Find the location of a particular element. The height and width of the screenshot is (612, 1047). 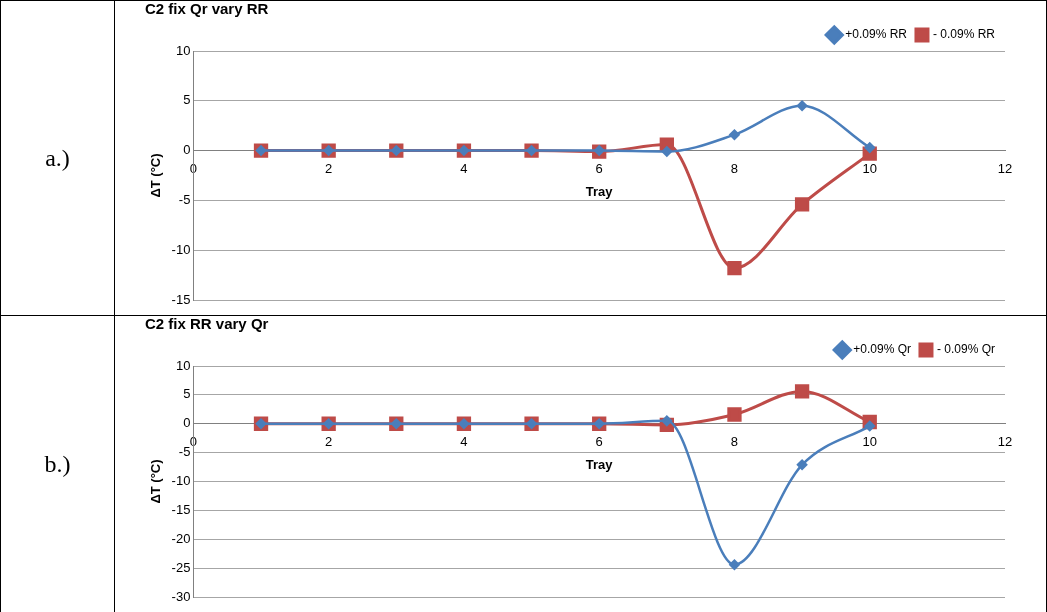

legend-label: +0.09% Qr is located at coordinates (882, 349).